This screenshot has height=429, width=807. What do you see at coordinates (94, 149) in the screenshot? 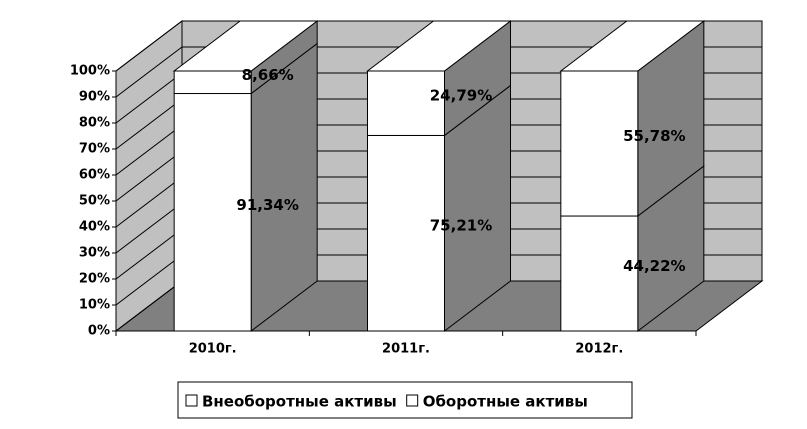
I see `y-tick-label: 70%` at bounding box center [94, 149].